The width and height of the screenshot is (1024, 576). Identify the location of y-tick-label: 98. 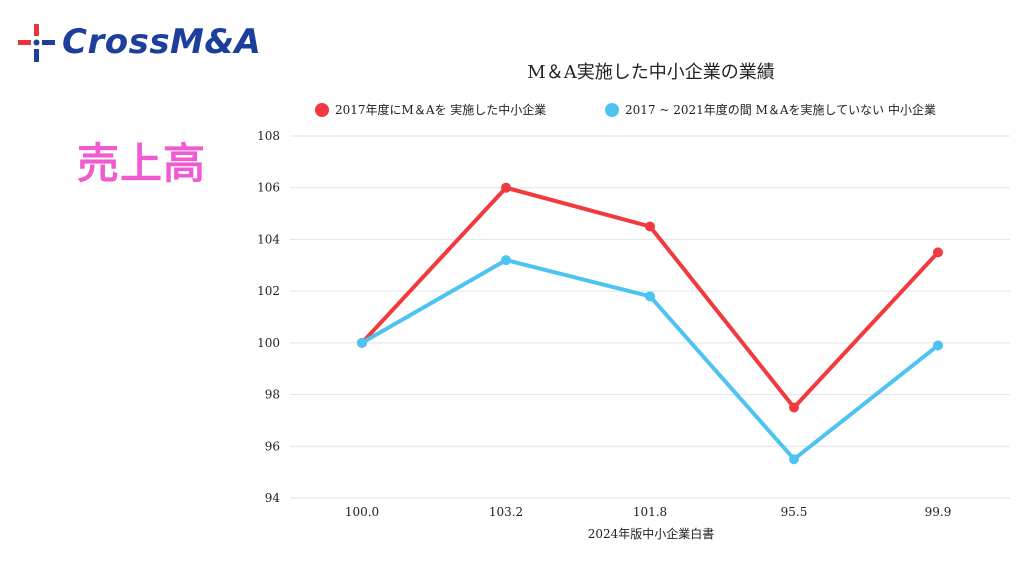
(272, 395).